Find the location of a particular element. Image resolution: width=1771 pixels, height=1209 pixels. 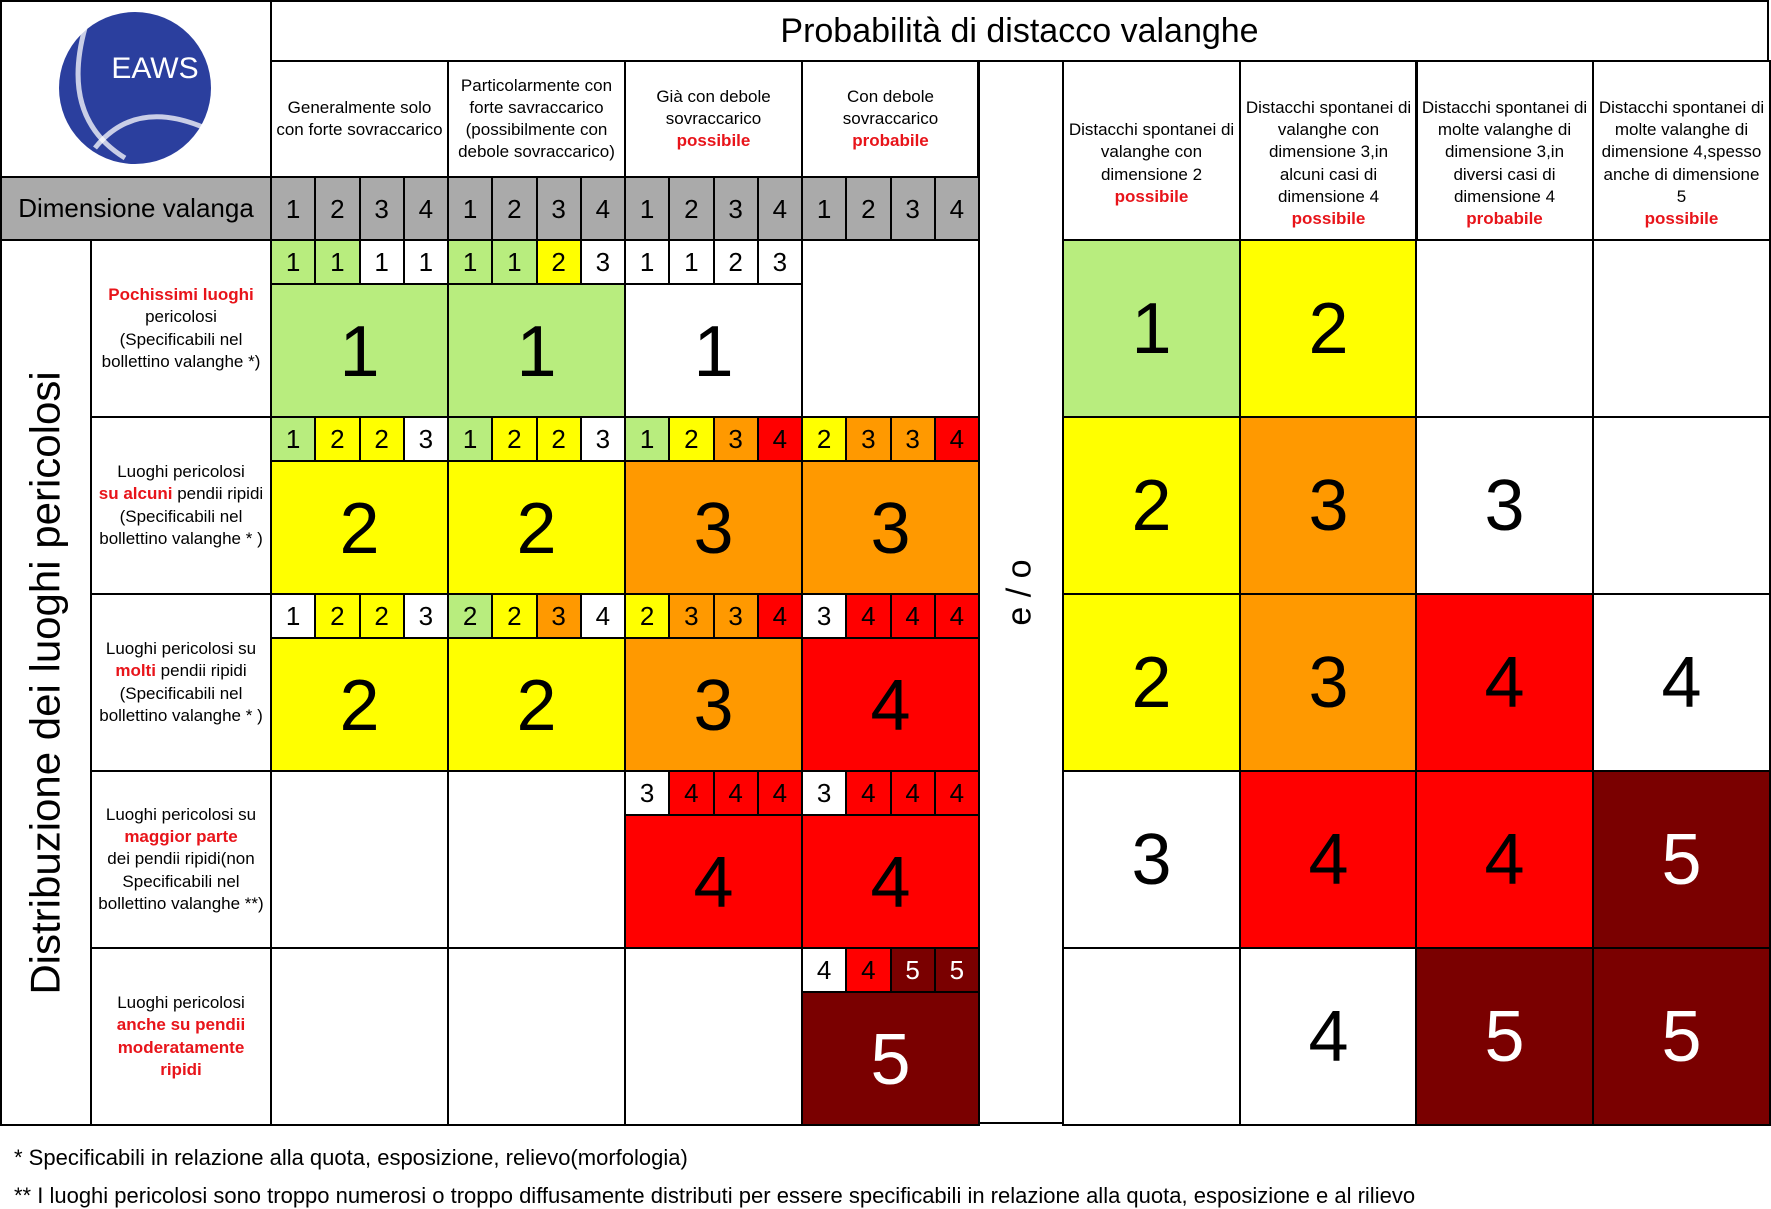

and-or-divider: e / o is located at coordinates (1020, 592).